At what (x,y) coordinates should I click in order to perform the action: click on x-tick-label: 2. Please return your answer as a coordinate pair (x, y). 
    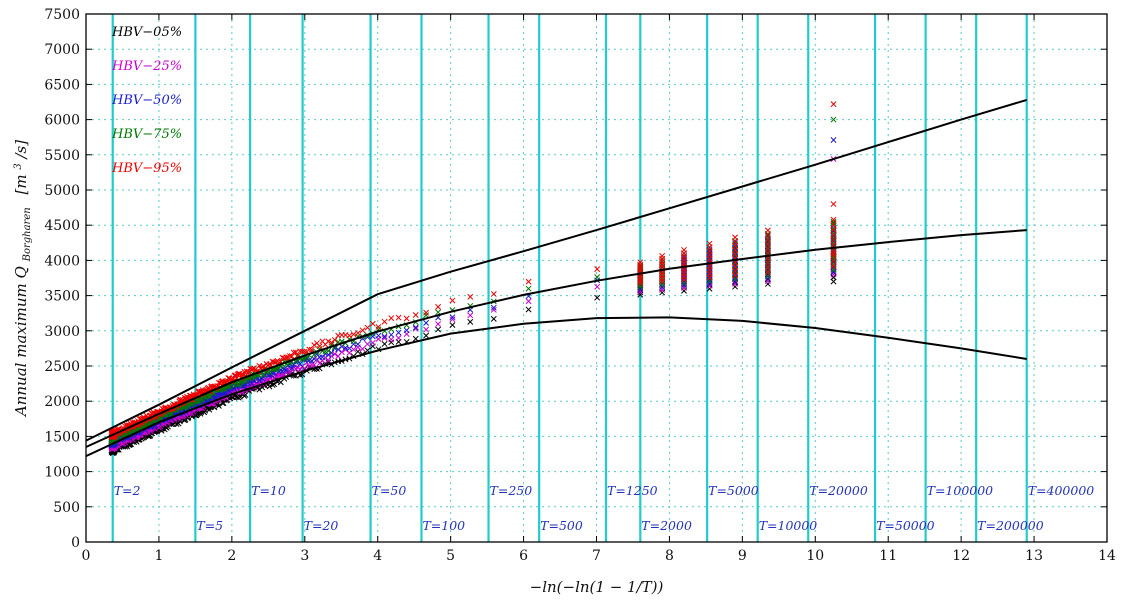
    Looking at the image, I should click on (231, 556).